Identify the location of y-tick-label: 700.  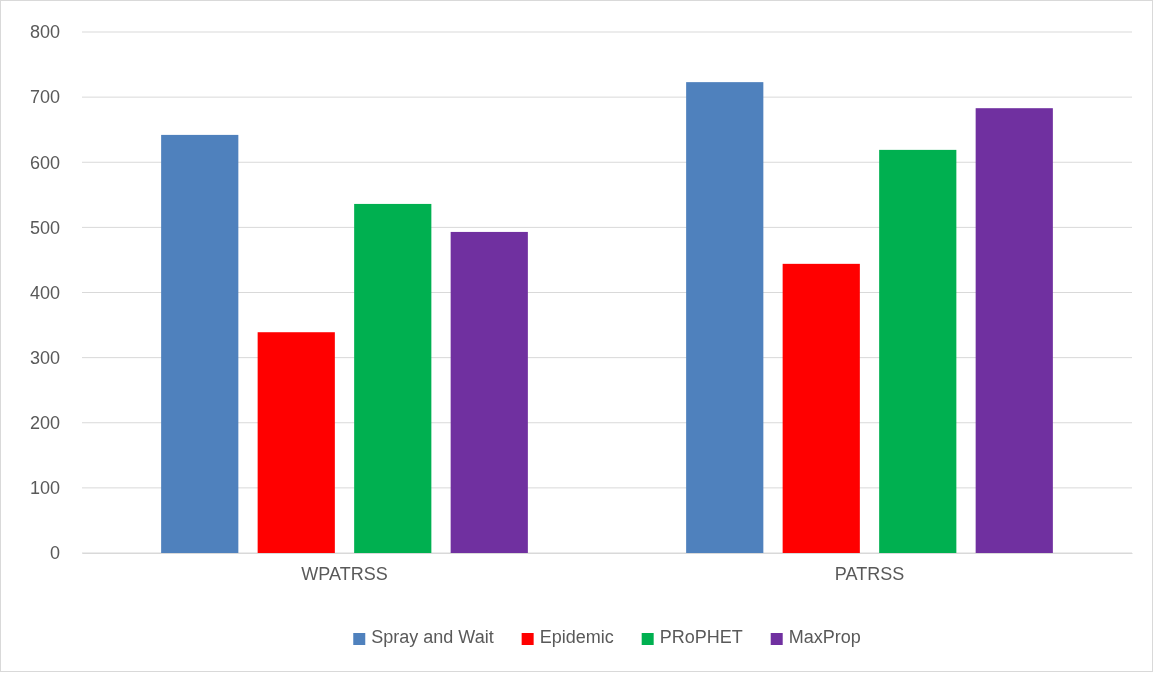
(44, 97).